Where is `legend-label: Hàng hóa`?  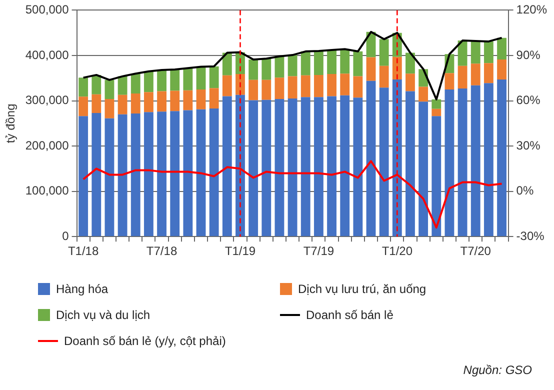 legend-label: Hàng hóa is located at coordinates (82, 289).